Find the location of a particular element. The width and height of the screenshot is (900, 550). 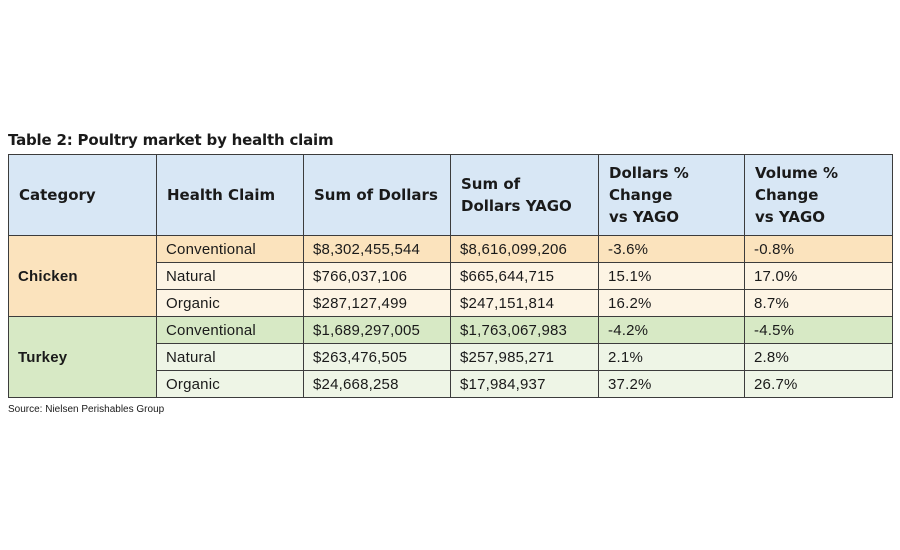

volume-pct-cell: 2.8% is located at coordinates (818, 357).